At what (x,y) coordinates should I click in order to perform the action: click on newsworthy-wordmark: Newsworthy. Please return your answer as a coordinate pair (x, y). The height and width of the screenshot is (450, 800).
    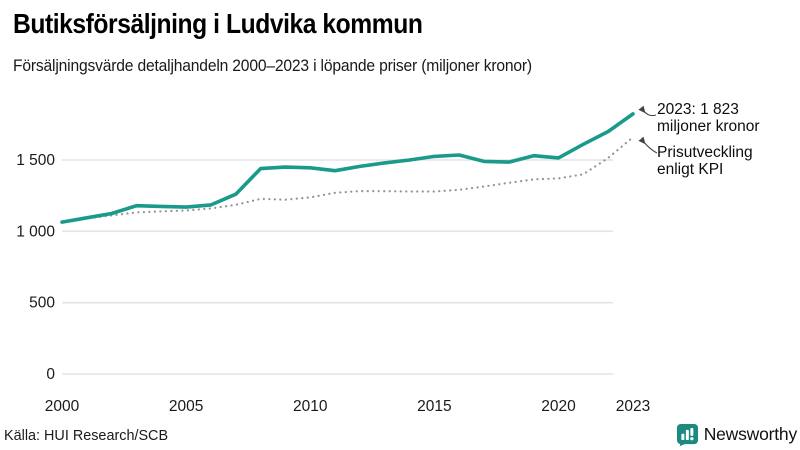
    Looking at the image, I should click on (750, 434).